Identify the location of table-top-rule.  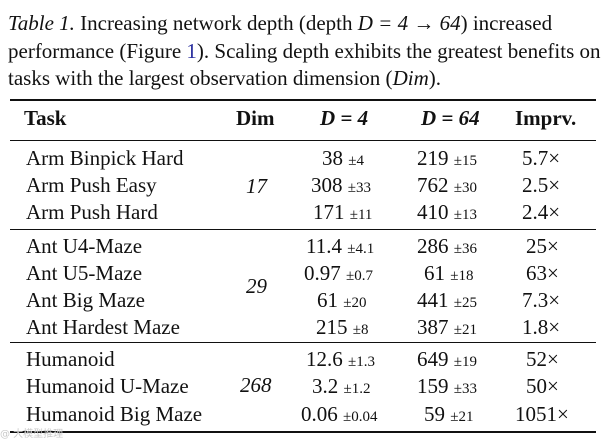
(303, 100).